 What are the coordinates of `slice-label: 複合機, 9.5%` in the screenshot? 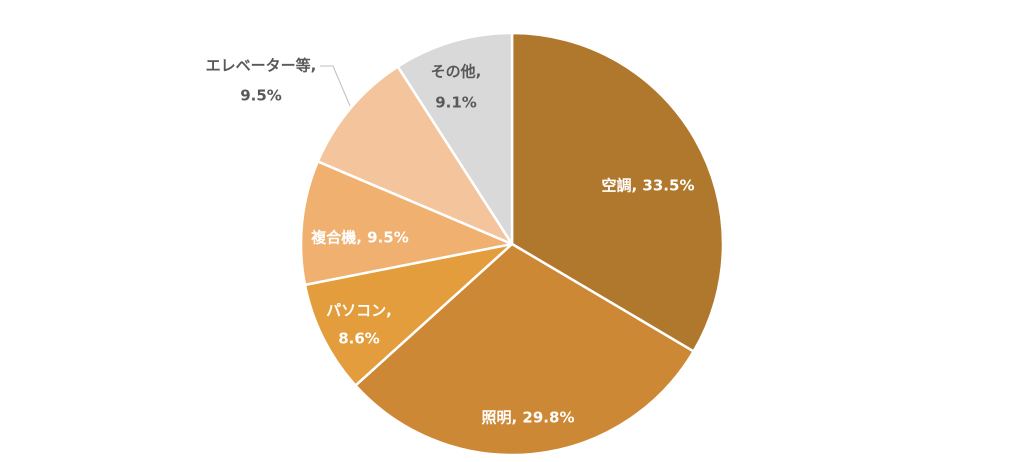 It's located at (359, 238).